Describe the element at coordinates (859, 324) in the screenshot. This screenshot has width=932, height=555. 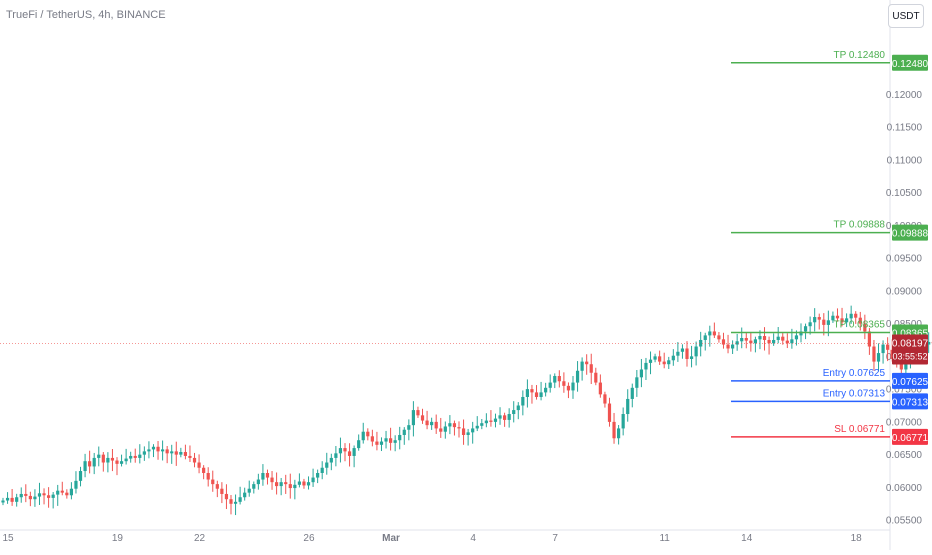
I see `level-label-target: TP 0.08365` at that location.